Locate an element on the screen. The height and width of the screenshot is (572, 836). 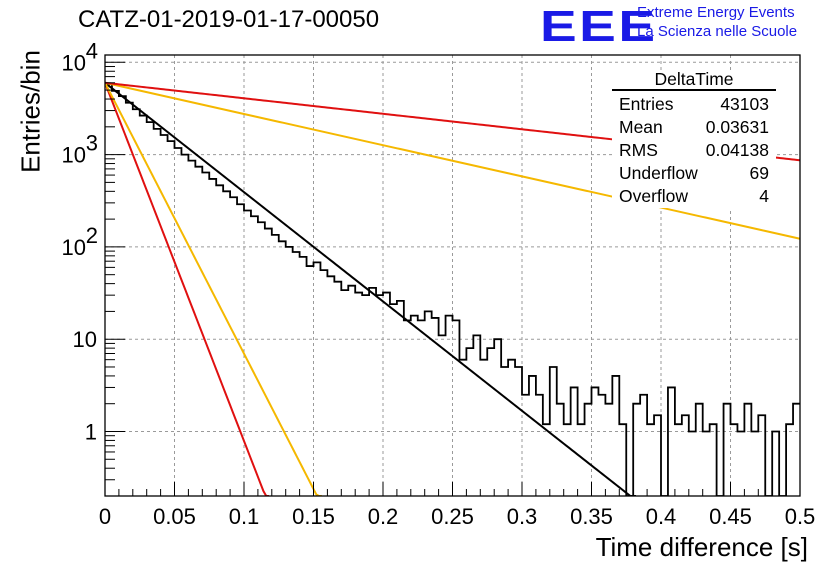
chart-title: CATZ-01-2019-01-17-00050 is located at coordinates (229, 19).